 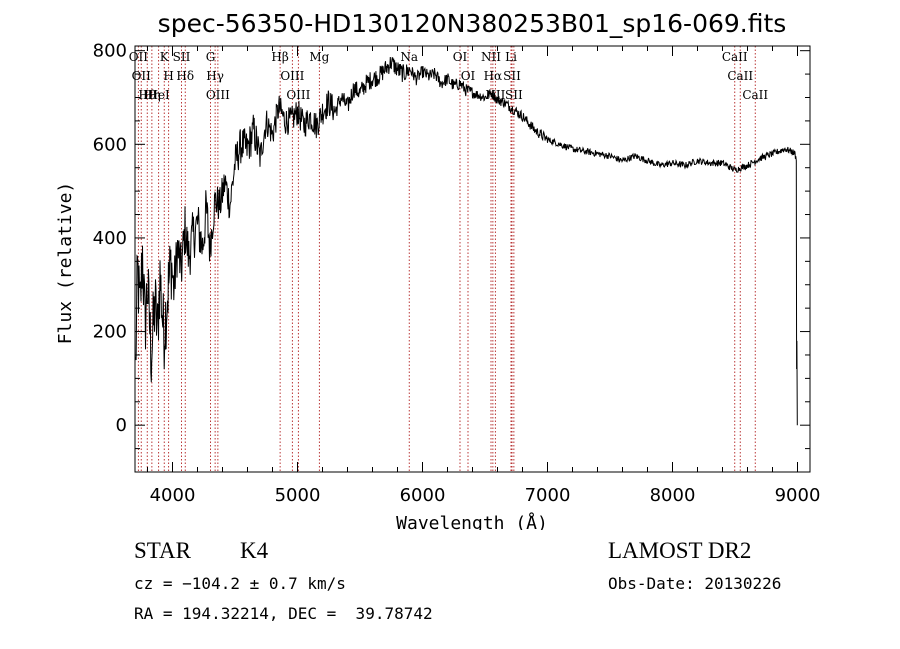 I want to click on y-tick-label-4: 800, so click(x=110, y=51).